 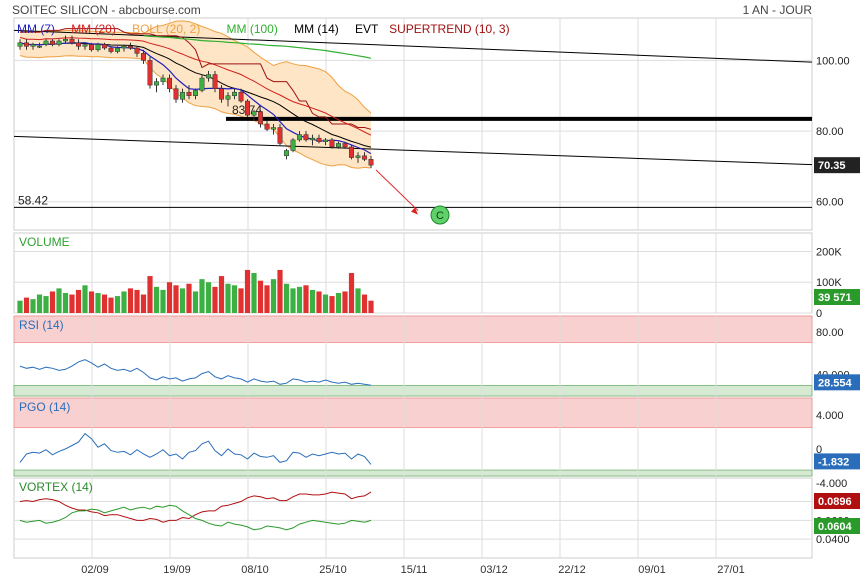 What do you see at coordinates (36, 29) in the screenshot?
I see `legend-item: MM (7)` at bounding box center [36, 29].